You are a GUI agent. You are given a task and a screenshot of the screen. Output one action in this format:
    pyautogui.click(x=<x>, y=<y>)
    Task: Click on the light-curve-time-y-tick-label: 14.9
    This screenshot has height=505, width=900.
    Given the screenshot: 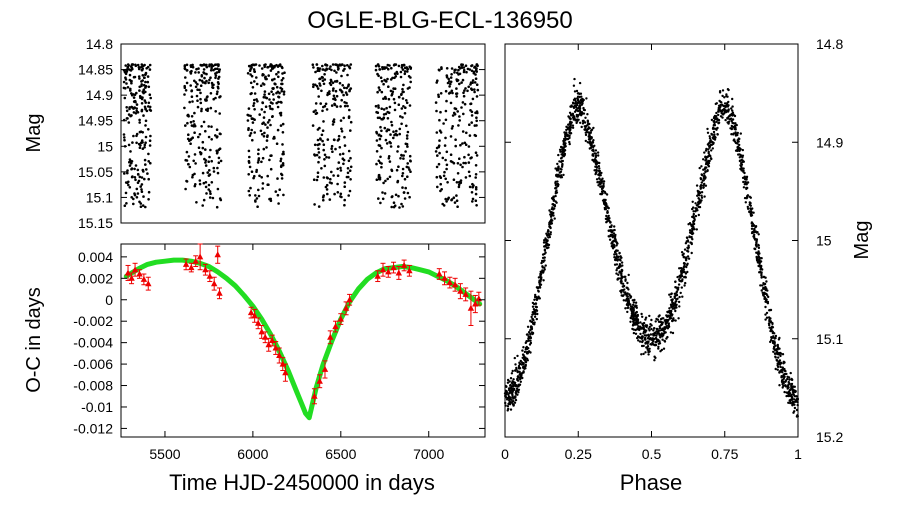 What is the action you would take?
    pyautogui.click(x=99, y=95)
    